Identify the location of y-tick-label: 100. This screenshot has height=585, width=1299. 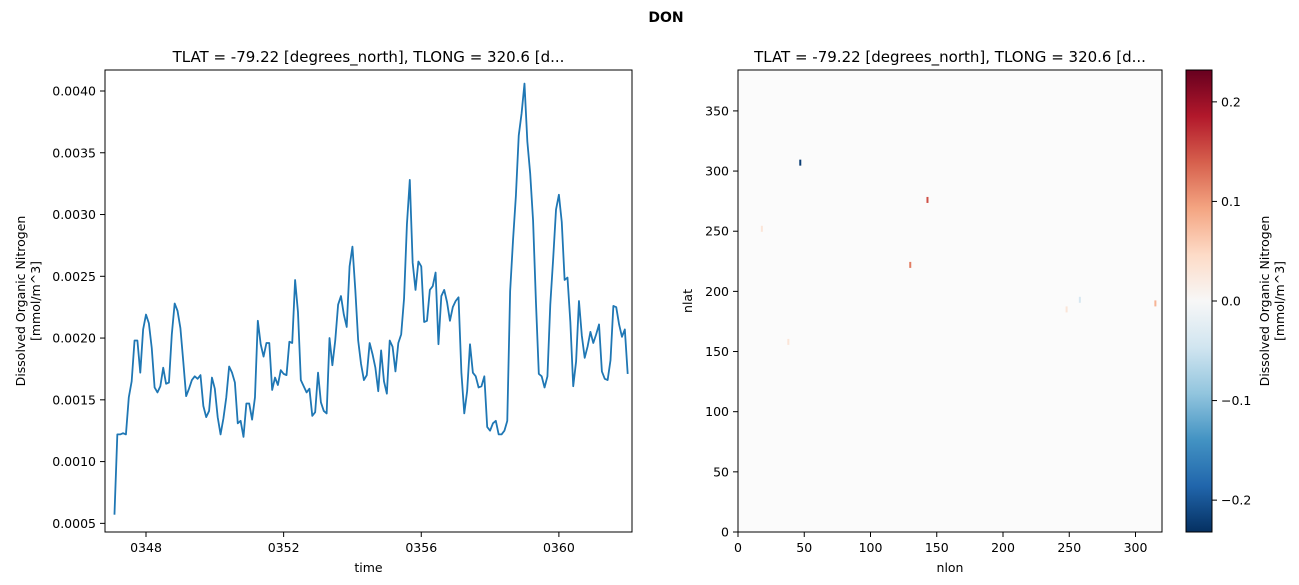
(717, 411).